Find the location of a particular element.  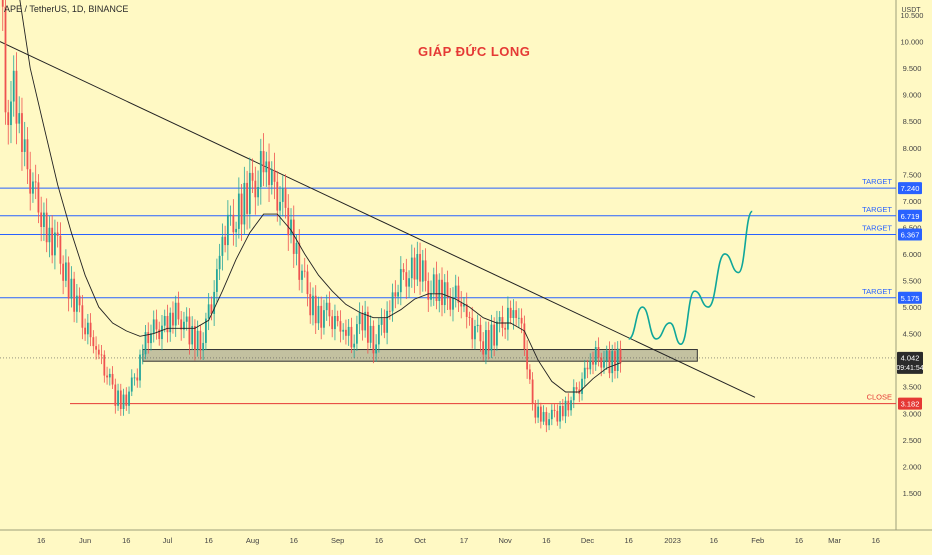

last-price-tag is located at coordinates (910, 362).